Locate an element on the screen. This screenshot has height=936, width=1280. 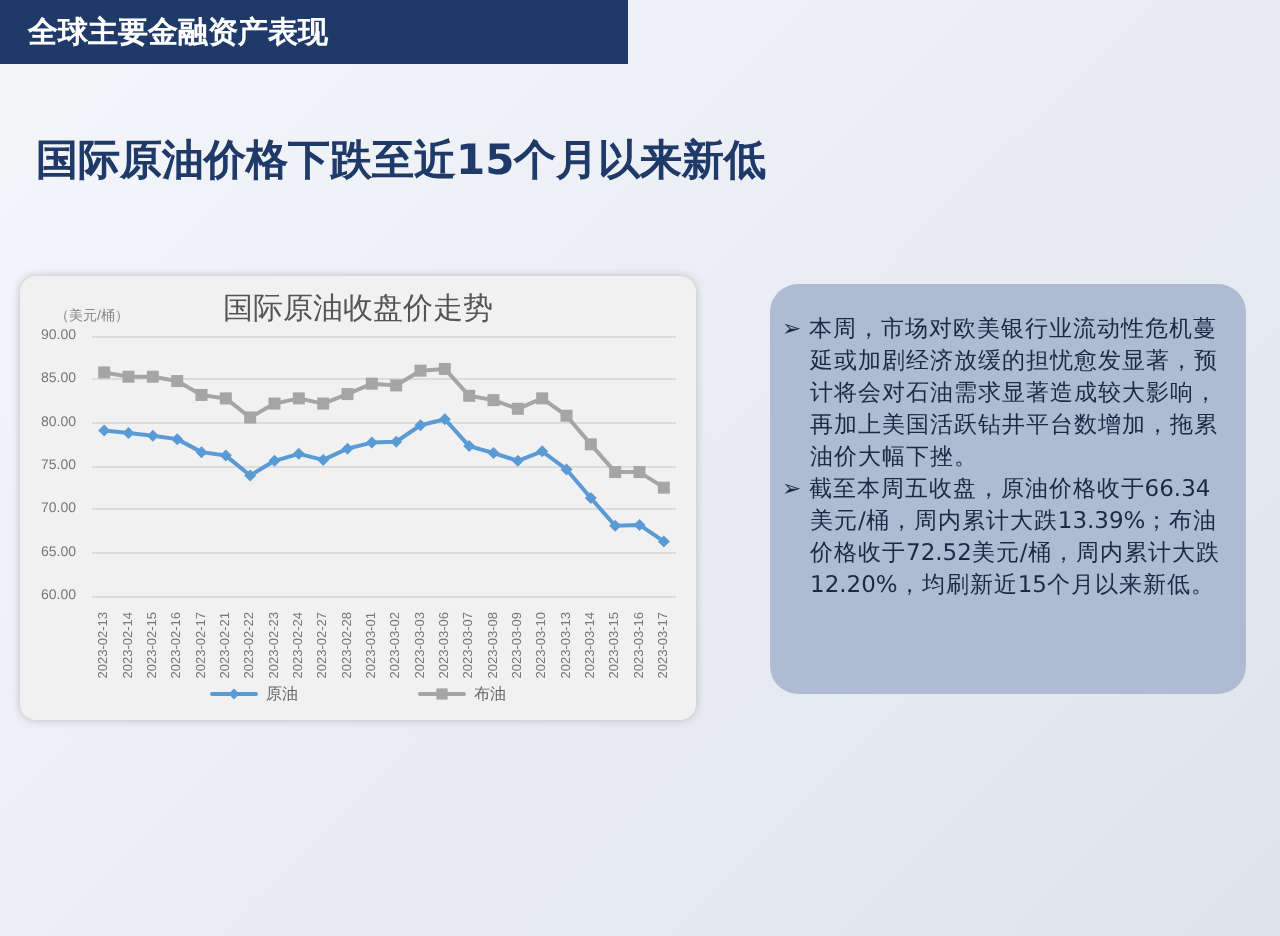
legend-label: 原油 is located at coordinates (282, 694).